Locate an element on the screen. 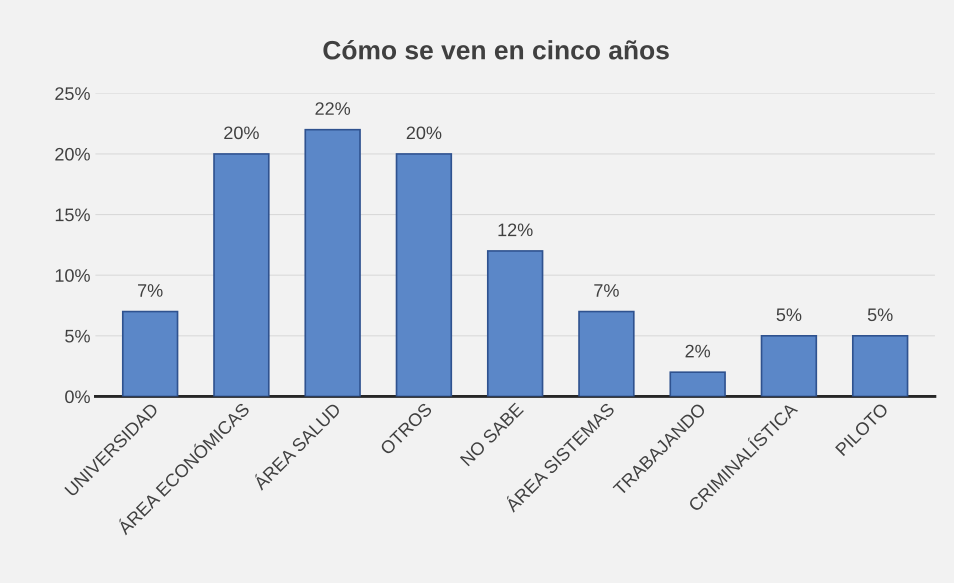 The width and height of the screenshot is (954, 583). y-tick-label: 20% is located at coordinates (72, 154).